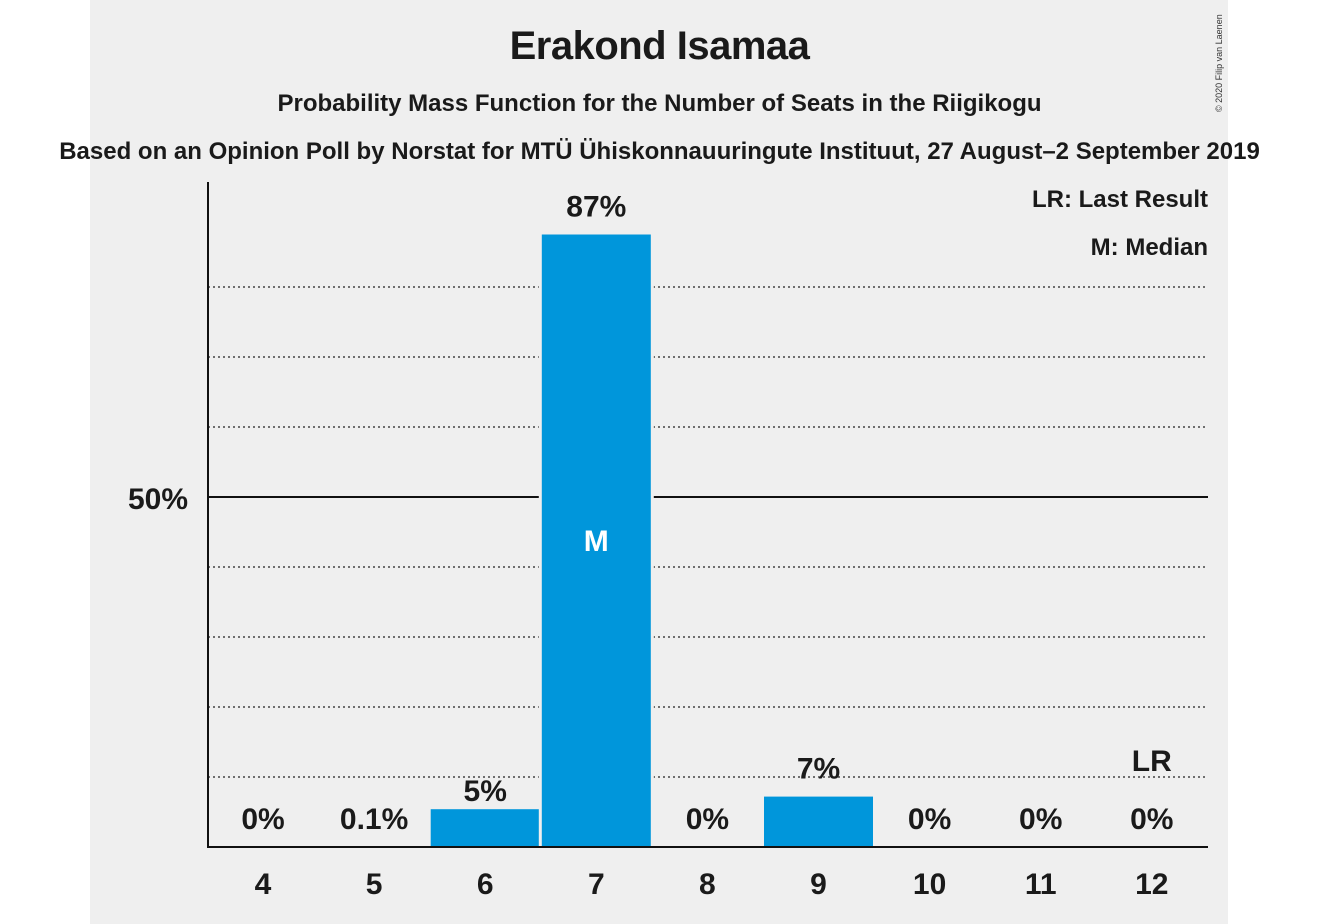 This screenshot has width=1319, height=924. I want to click on x-tick-label: 12, so click(1151, 884).